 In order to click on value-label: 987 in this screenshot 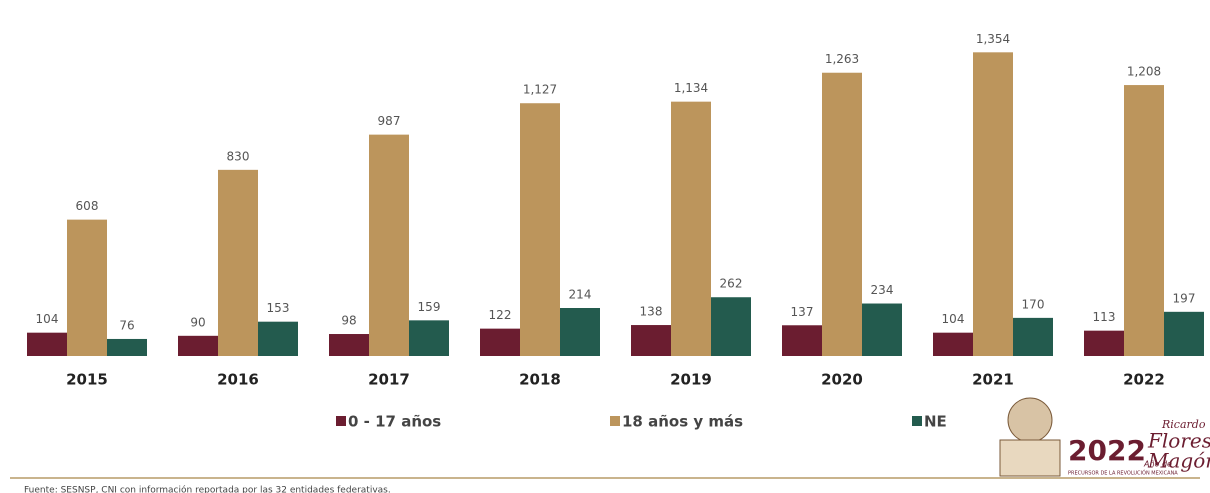, I will do `click(389, 121)`.